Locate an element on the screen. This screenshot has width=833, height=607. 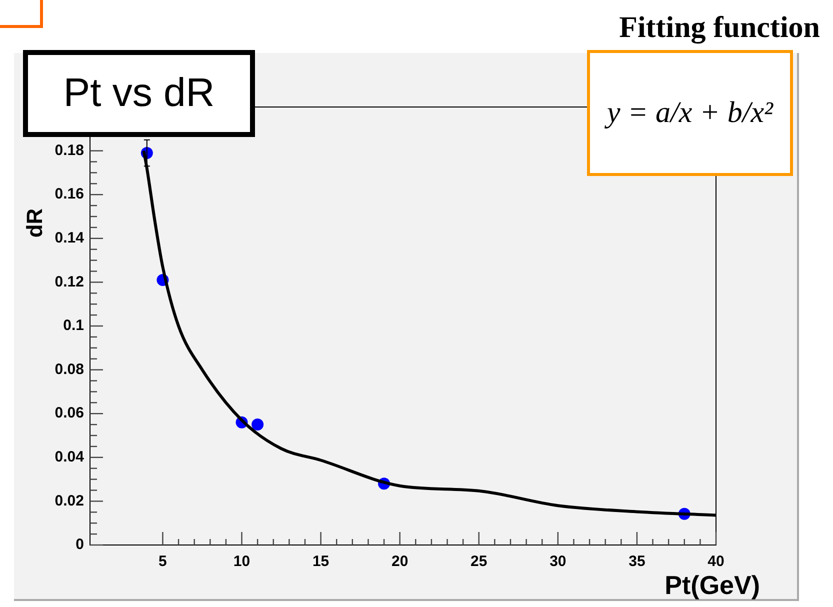
x-tick-label: 40 is located at coordinates (716, 561).